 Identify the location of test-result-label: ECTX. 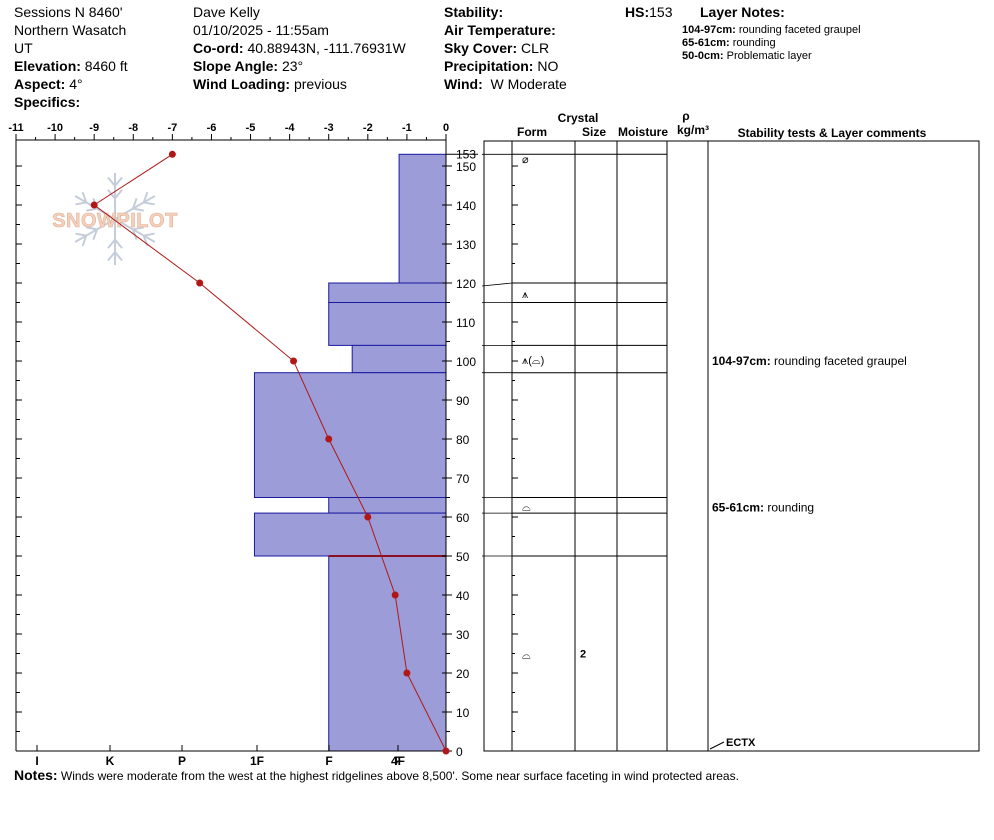
(741, 743).